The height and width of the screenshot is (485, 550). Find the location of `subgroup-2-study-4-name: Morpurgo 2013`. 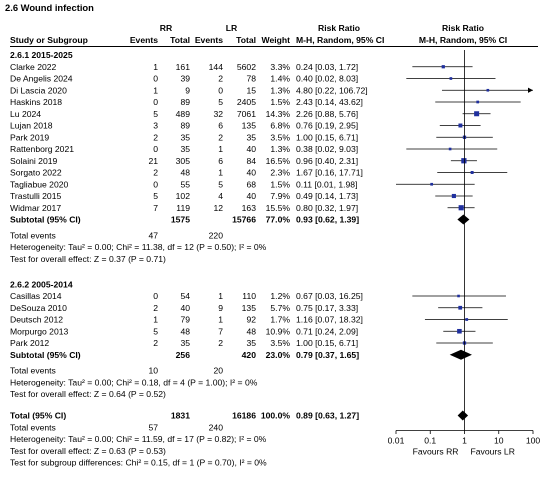

subgroup-2-study-4-name: Morpurgo 2013 is located at coordinates (39, 331).